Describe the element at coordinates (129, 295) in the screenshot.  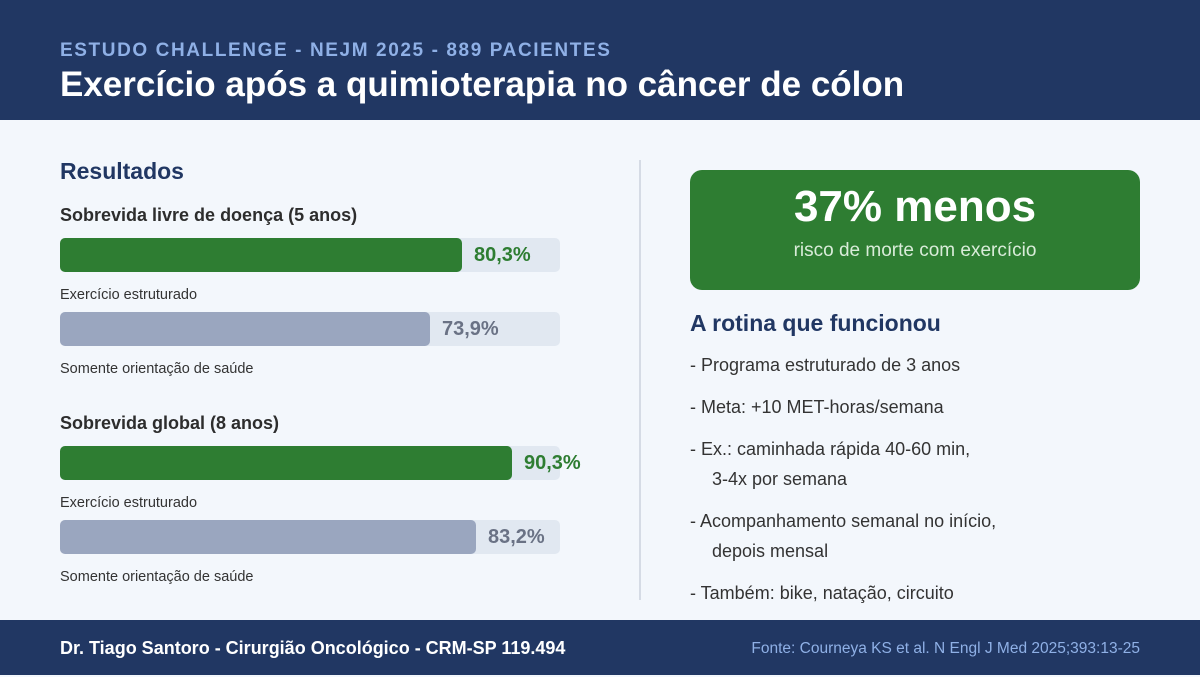
I see `bar-label-dfs-exercise: Exercício estruturado` at that location.